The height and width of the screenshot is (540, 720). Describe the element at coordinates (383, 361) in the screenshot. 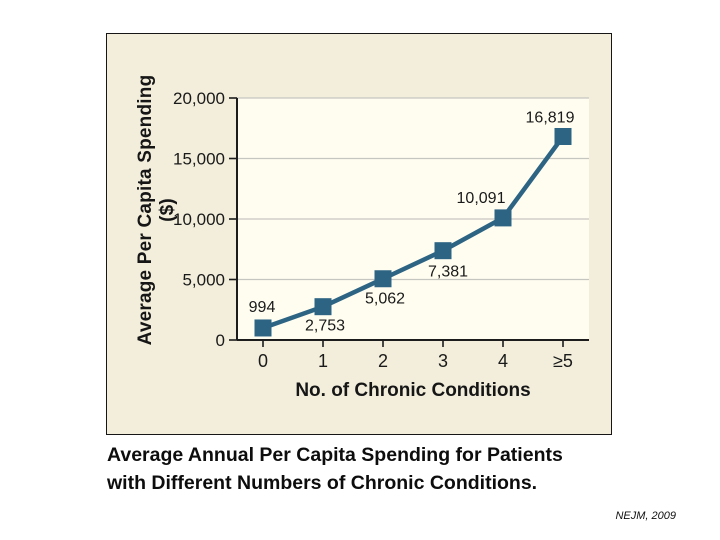

I see `x-tick-label: 2` at that location.